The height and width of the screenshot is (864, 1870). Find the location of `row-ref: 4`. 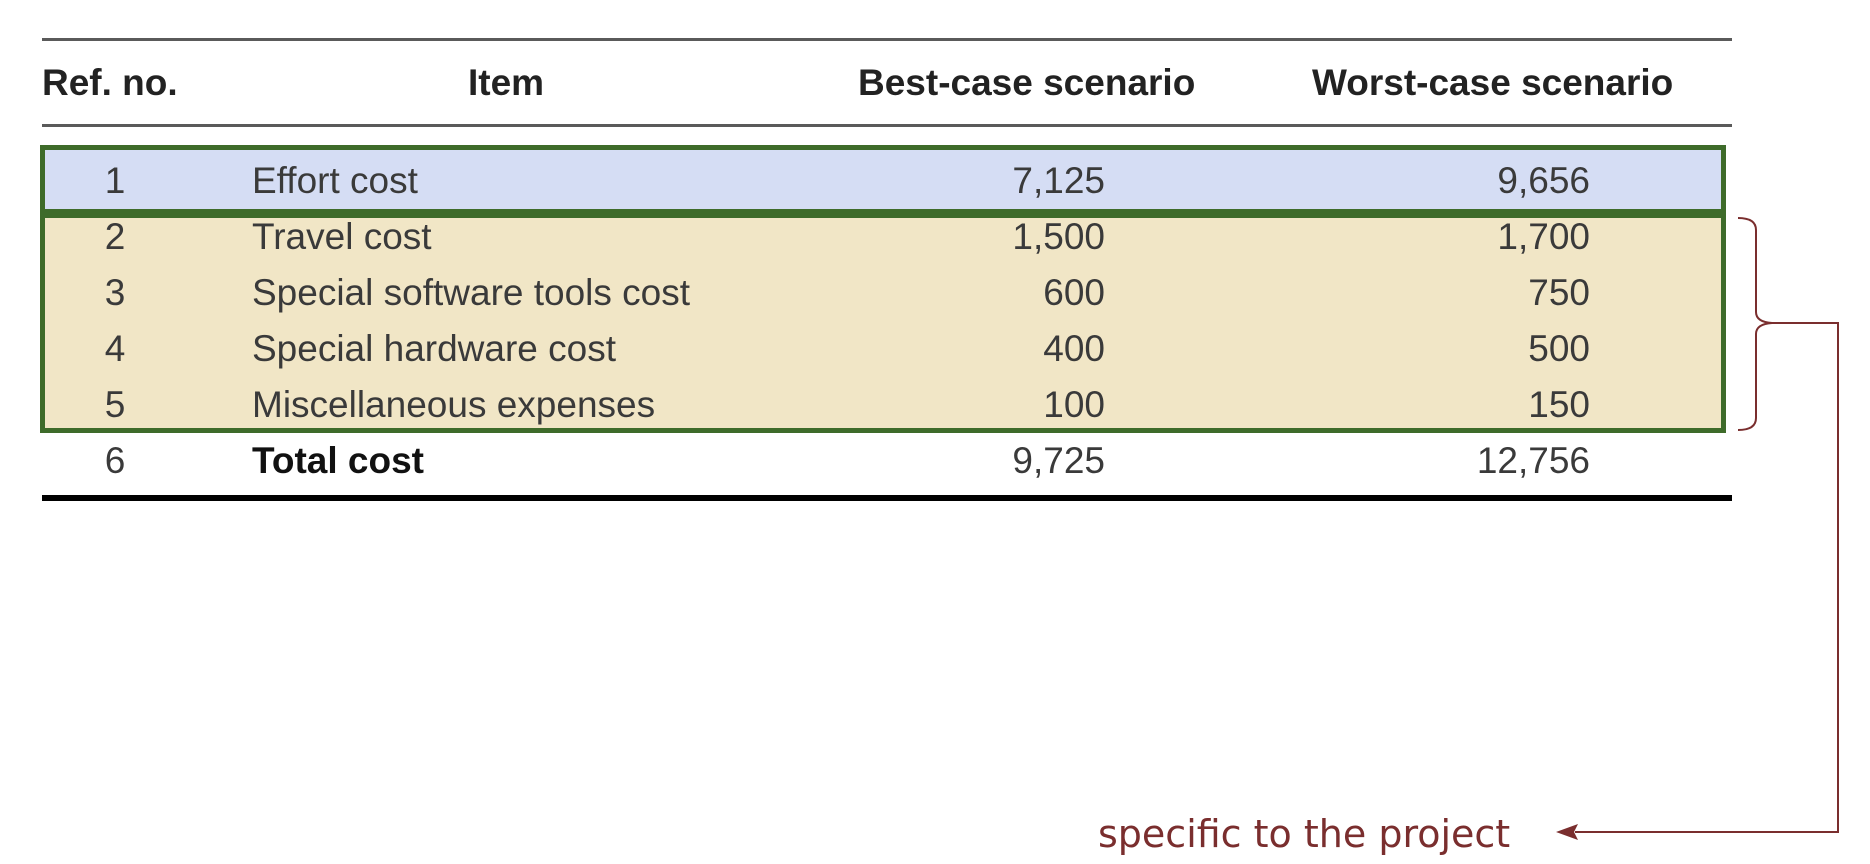

row-ref: 4 is located at coordinates (115, 348).